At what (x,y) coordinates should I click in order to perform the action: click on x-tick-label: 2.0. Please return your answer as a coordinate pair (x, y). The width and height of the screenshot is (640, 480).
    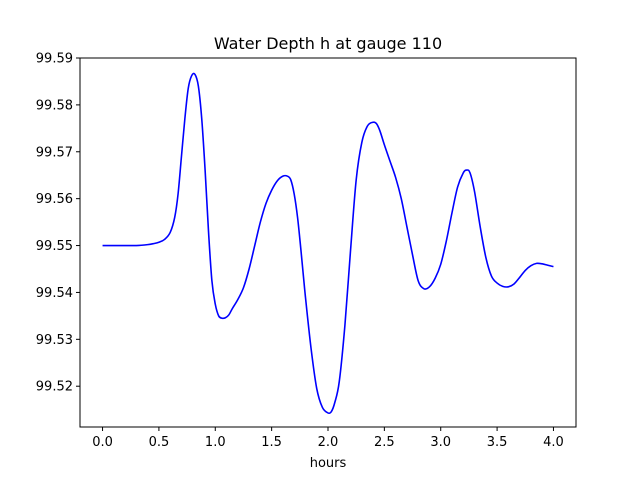
    Looking at the image, I should click on (328, 442).